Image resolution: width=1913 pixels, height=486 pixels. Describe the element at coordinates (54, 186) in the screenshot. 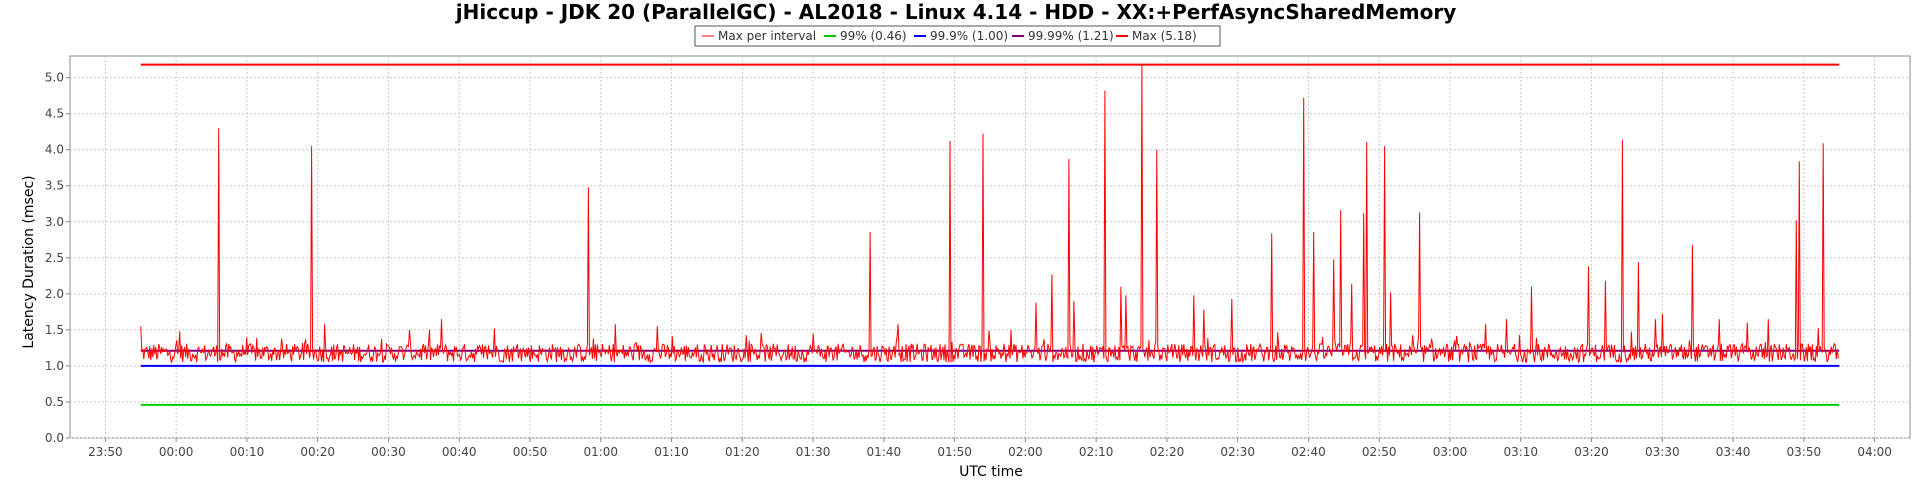

I see `y-tick-label: 3.5` at that location.